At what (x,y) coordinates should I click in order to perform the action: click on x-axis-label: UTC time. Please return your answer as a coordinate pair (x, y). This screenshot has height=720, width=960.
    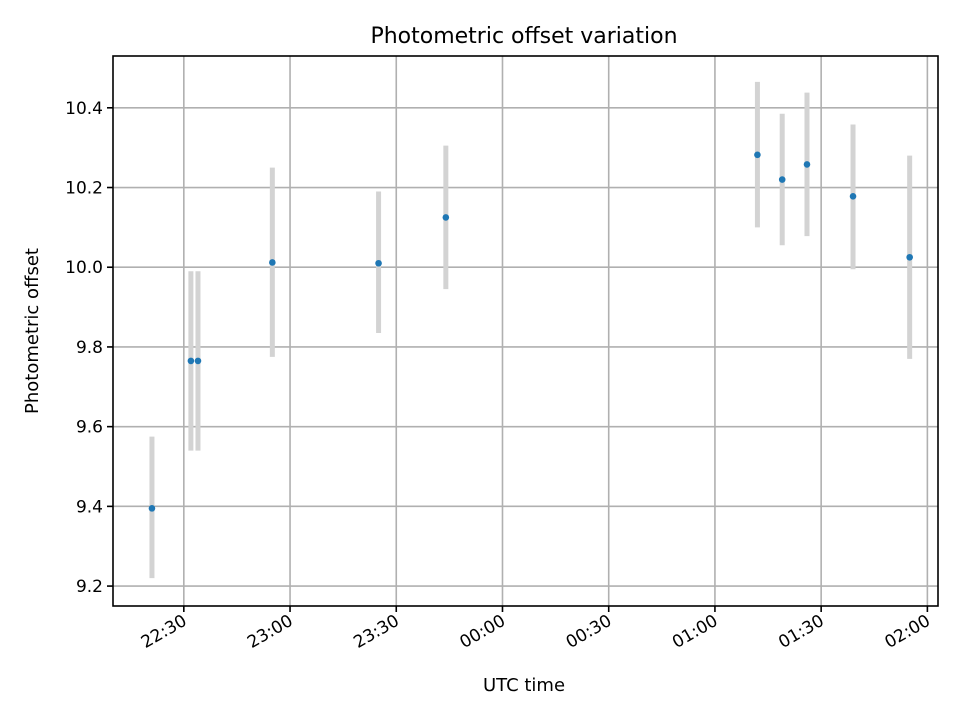
    Looking at the image, I should click on (524, 685).